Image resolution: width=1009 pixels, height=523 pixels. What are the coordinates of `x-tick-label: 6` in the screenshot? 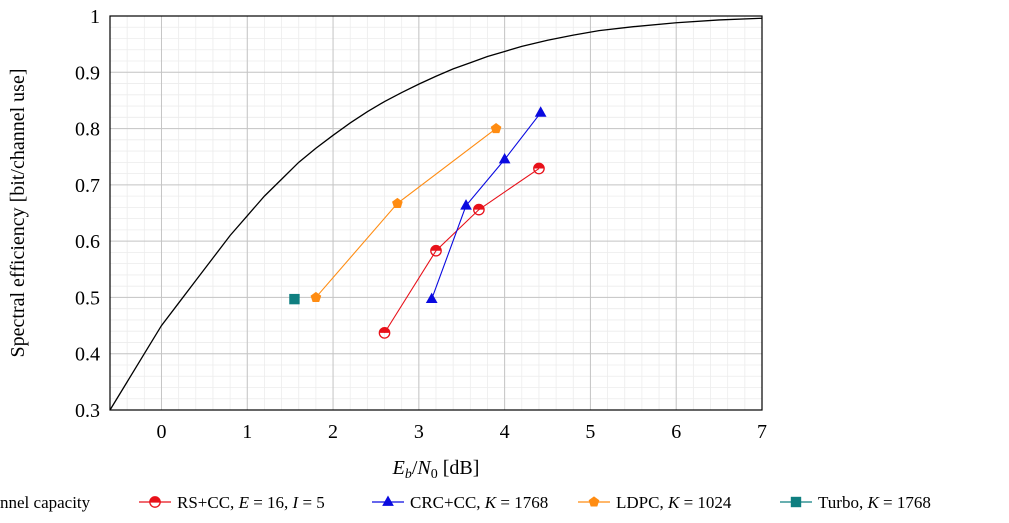 It's located at (676, 432).